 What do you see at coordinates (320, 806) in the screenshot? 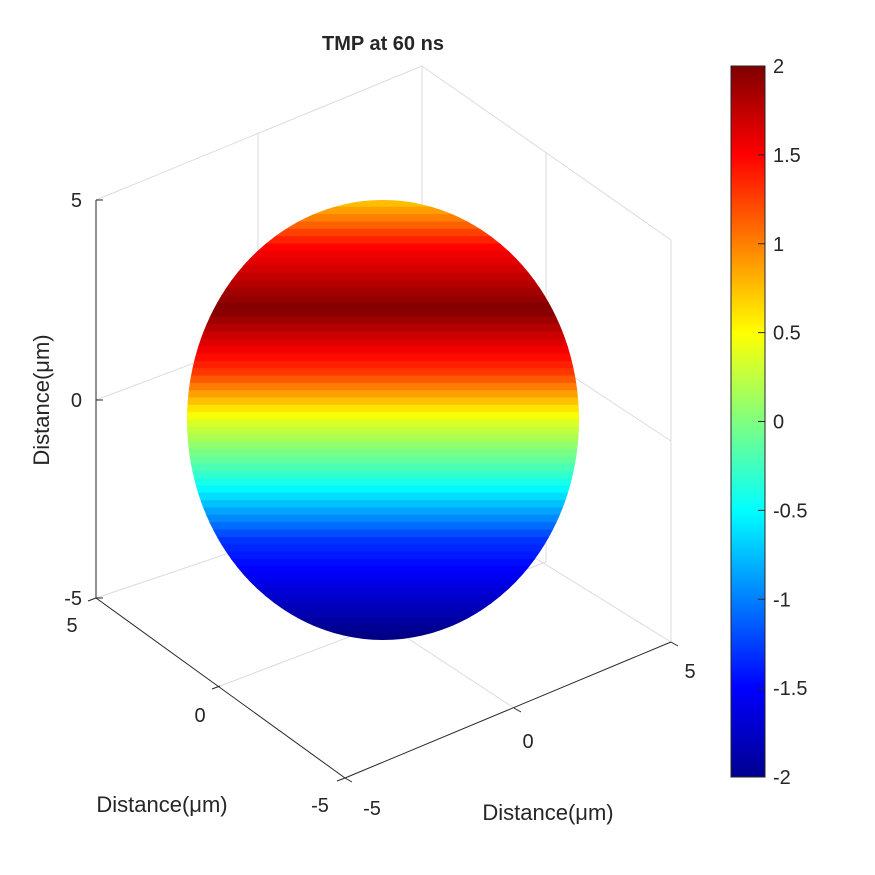
I see `y-tick-label: -5` at bounding box center [320, 806].